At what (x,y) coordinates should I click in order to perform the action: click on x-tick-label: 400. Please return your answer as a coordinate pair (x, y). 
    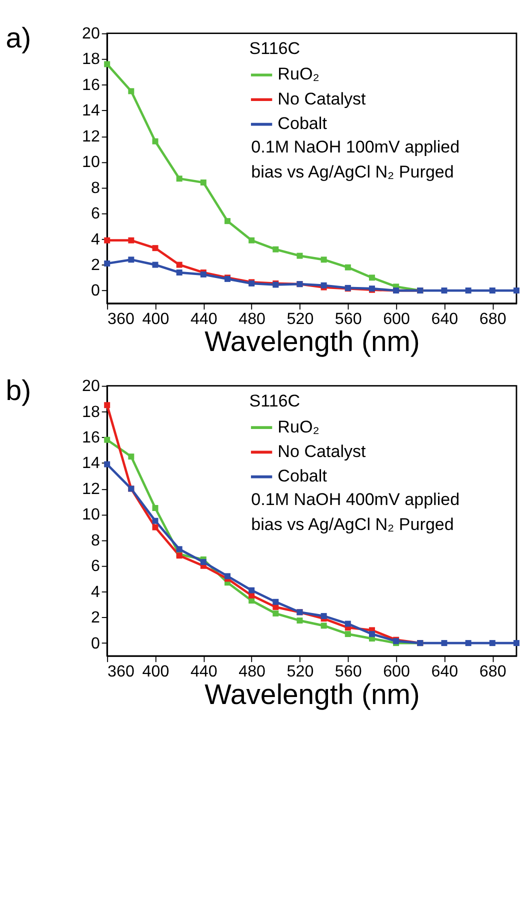
    Looking at the image, I should click on (156, 671).